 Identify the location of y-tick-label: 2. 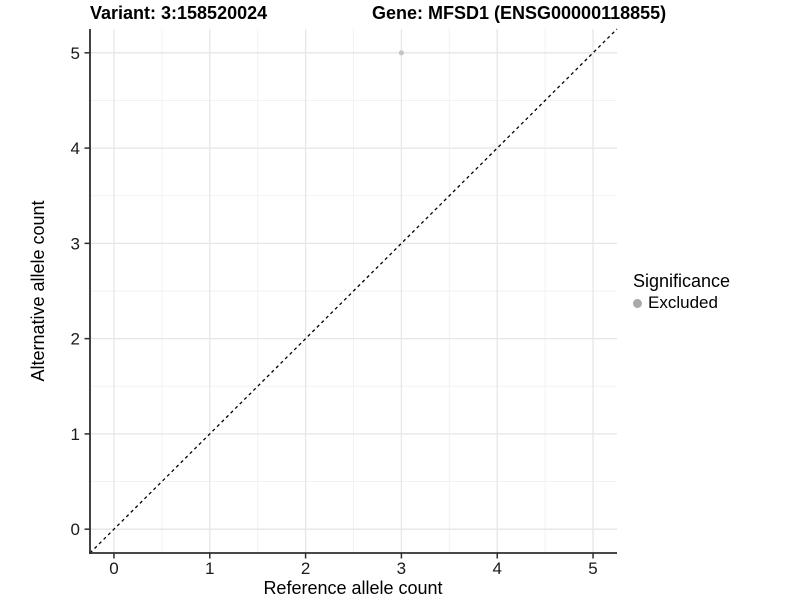
(75, 339).